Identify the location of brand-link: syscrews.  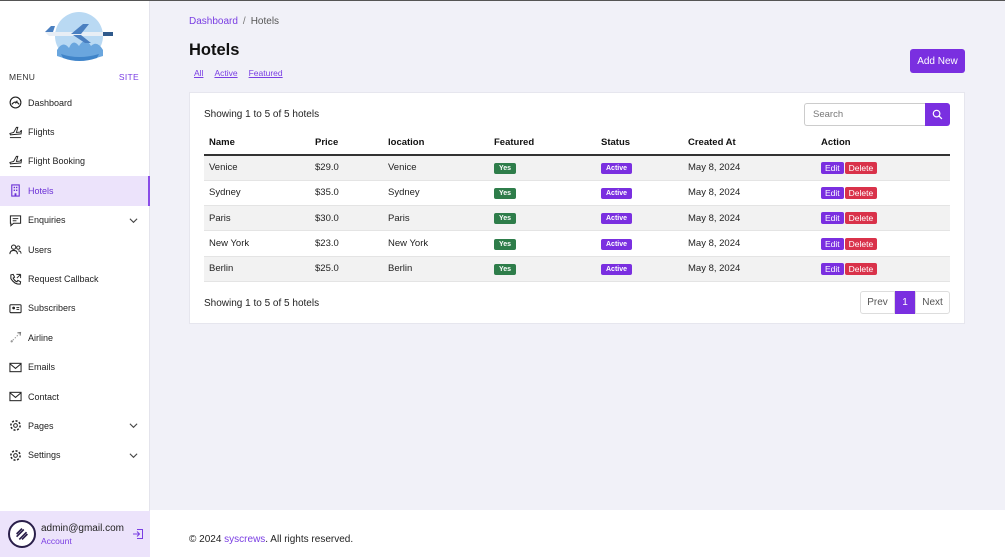
(245, 539).